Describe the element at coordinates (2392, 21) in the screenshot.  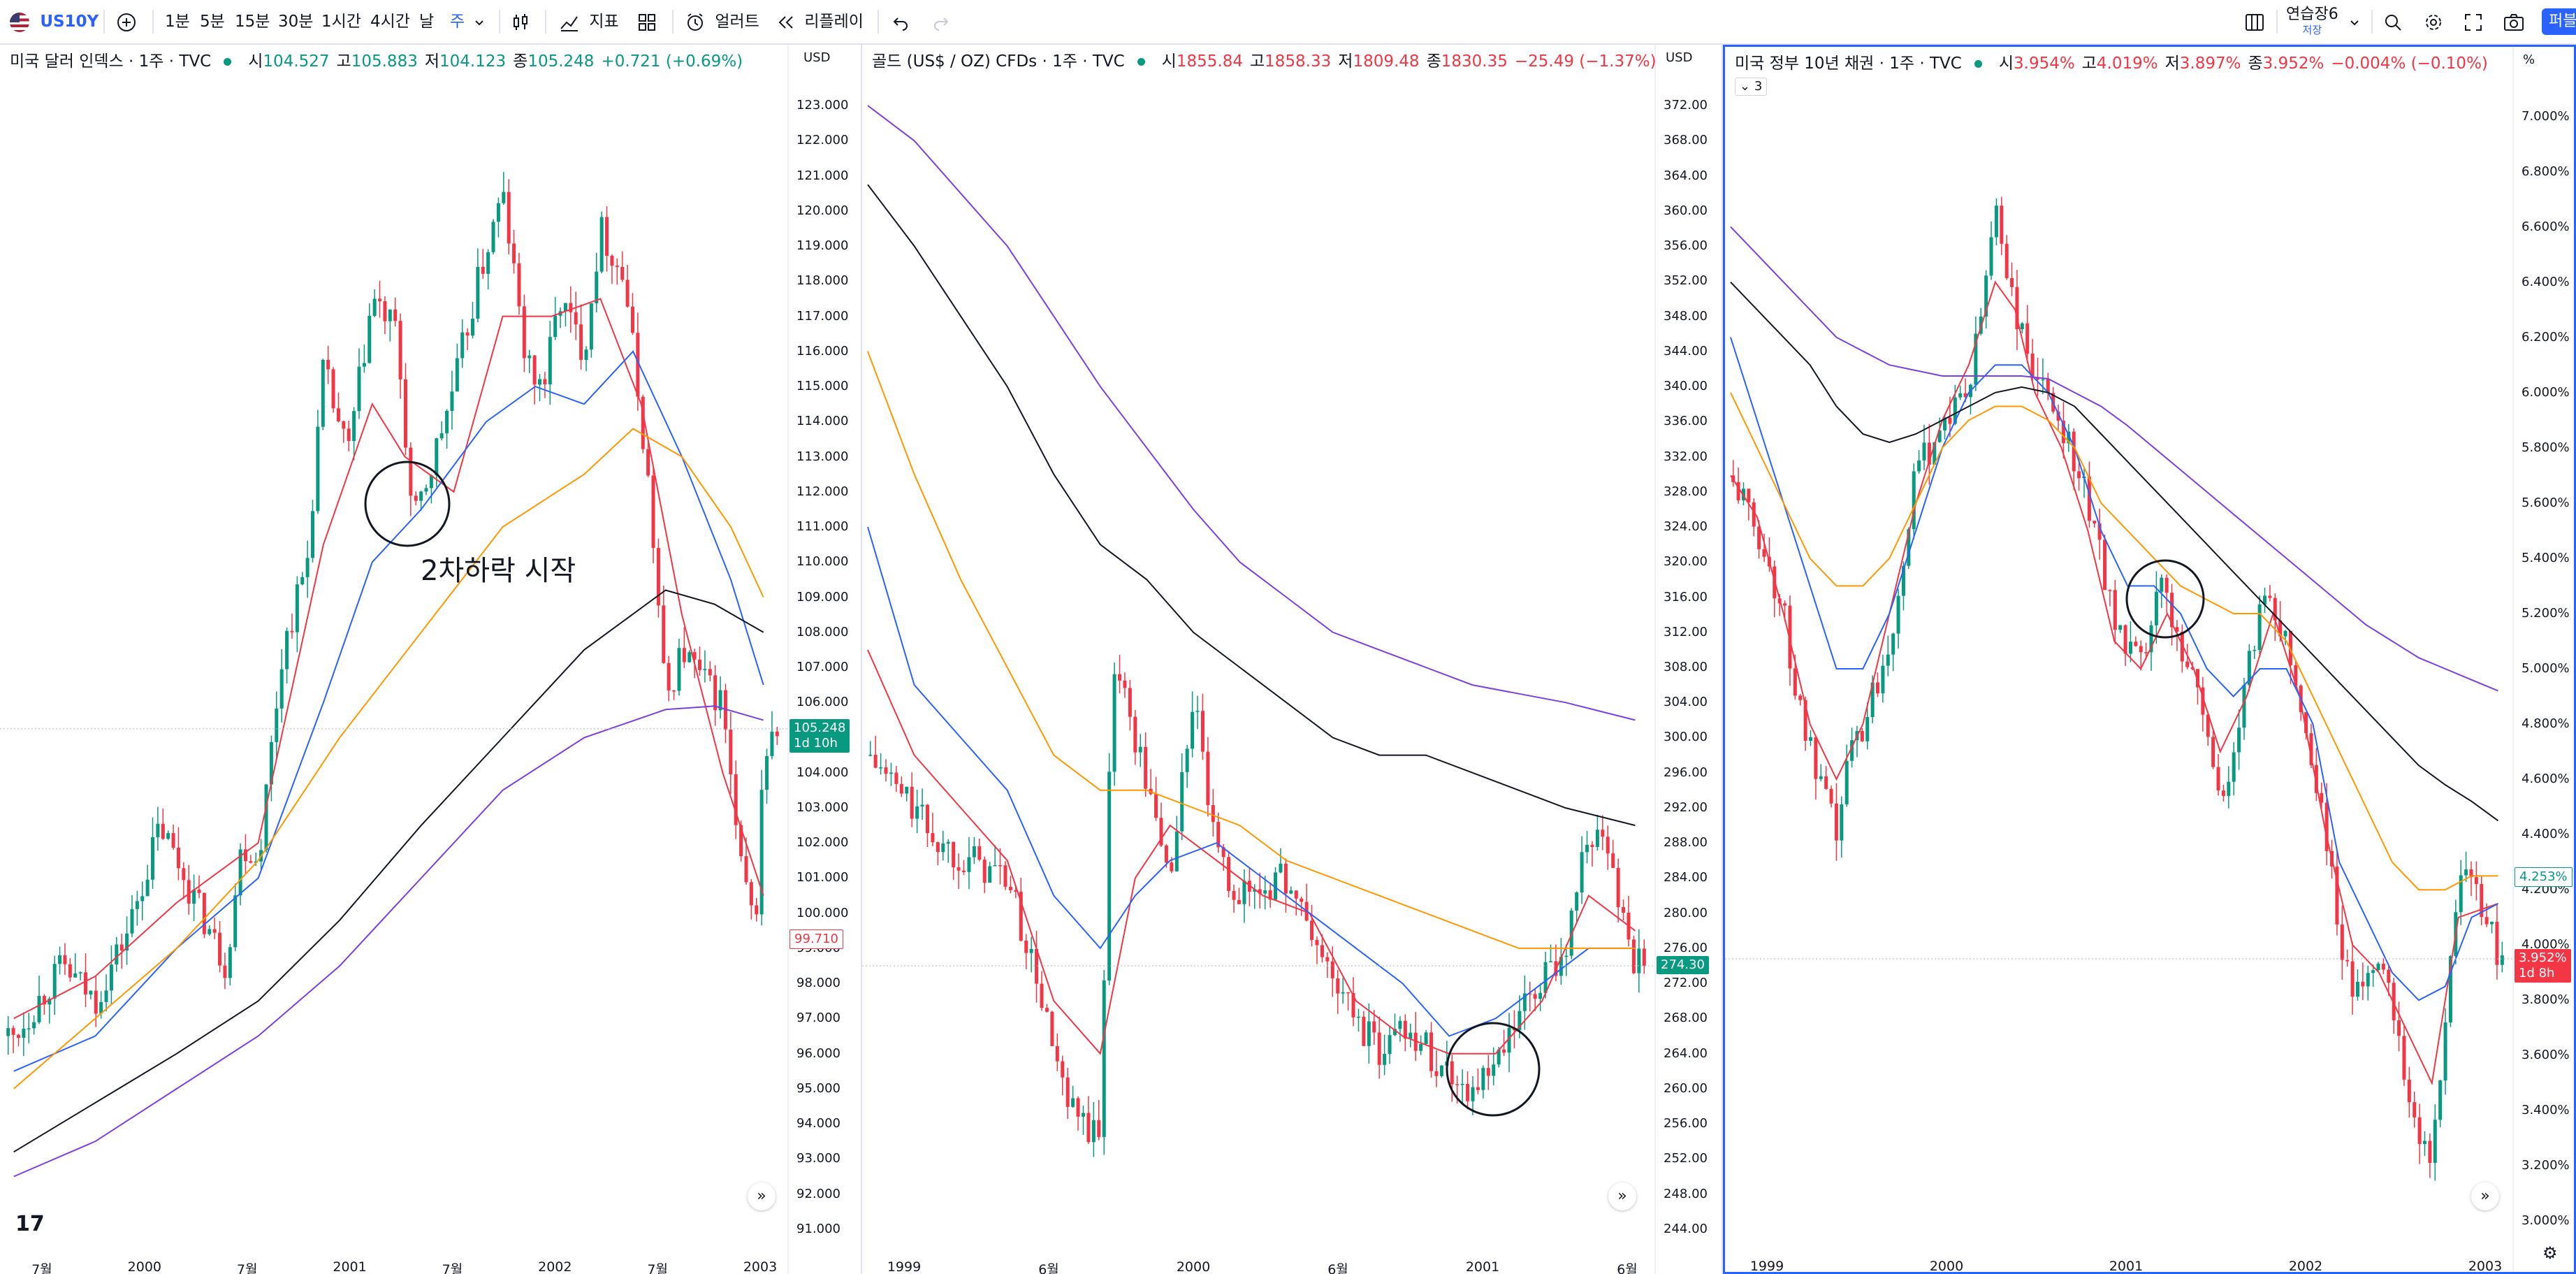
I see `search-button` at that location.